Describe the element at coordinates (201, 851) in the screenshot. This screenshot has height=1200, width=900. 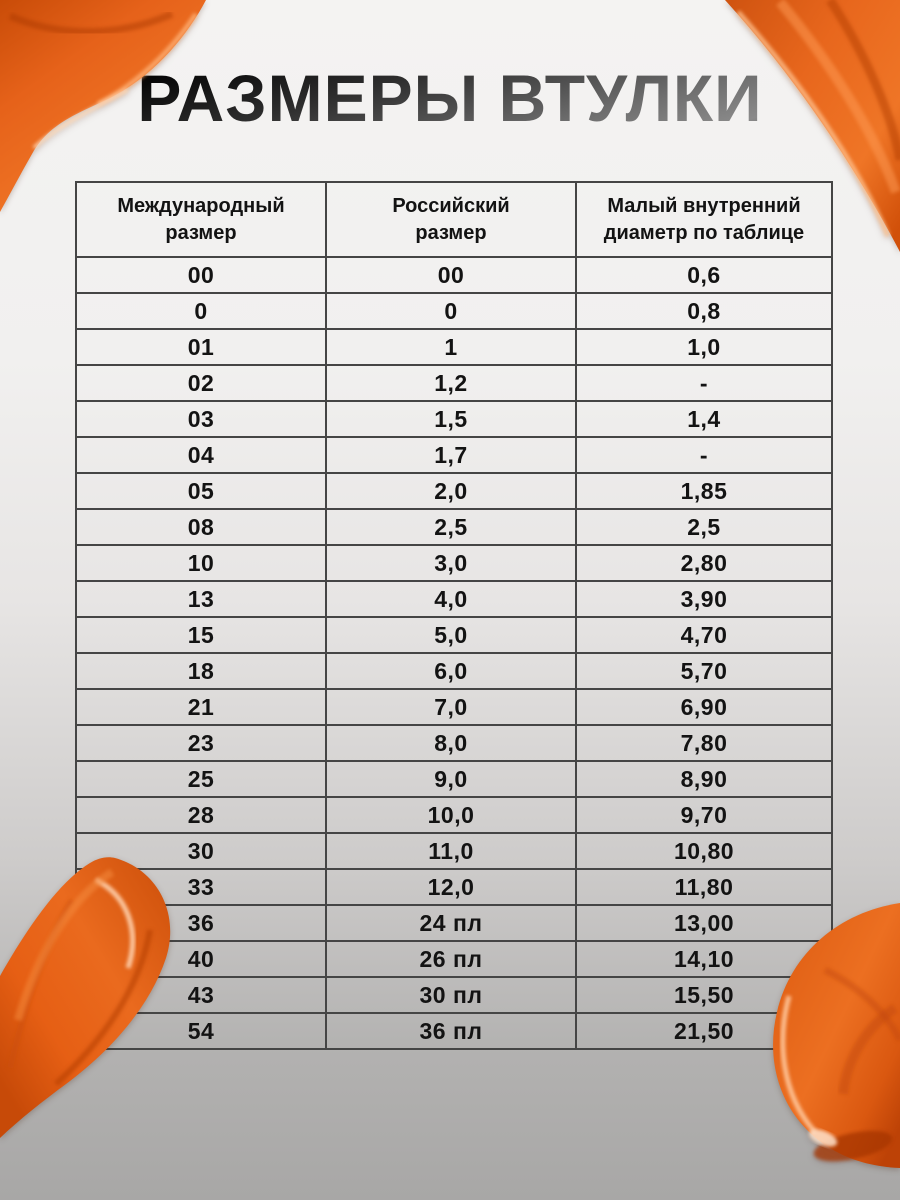
I see `table-cell: 30` at that location.